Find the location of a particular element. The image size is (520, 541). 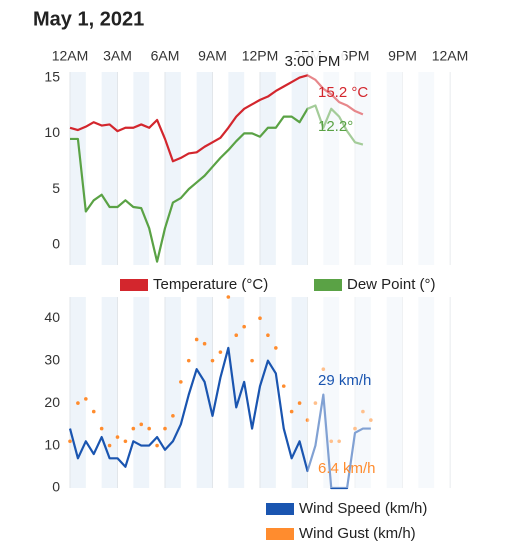

y-tick-label: 15 is located at coordinates (52, 76).